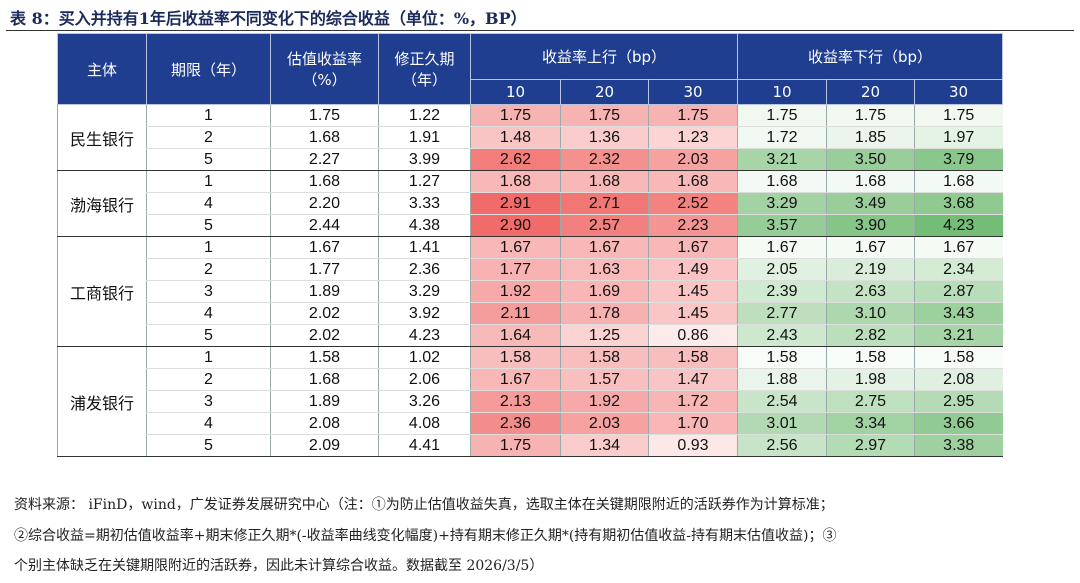  What do you see at coordinates (268, 18) in the screenshot?
I see `title: 表 8：买入并持有1年后收益率不同变化下的综合收益（单位：%，BP）` at bounding box center [268, 18].